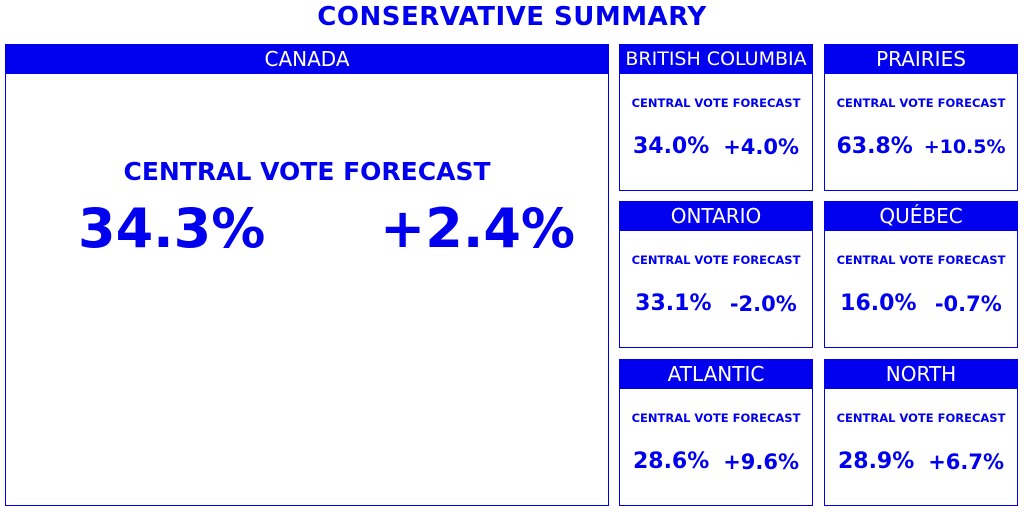 Image resolution: width=1024 pixels, height=512 pixels. I want to click on vote-change: -2.0%, so click(763, 303).